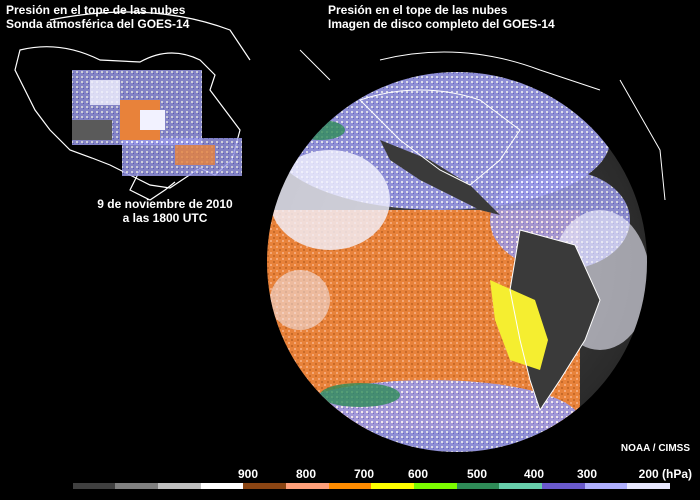 This screenshot has width=700, height=500. I want to click on colorbar-label: 700, so click(364, 474).